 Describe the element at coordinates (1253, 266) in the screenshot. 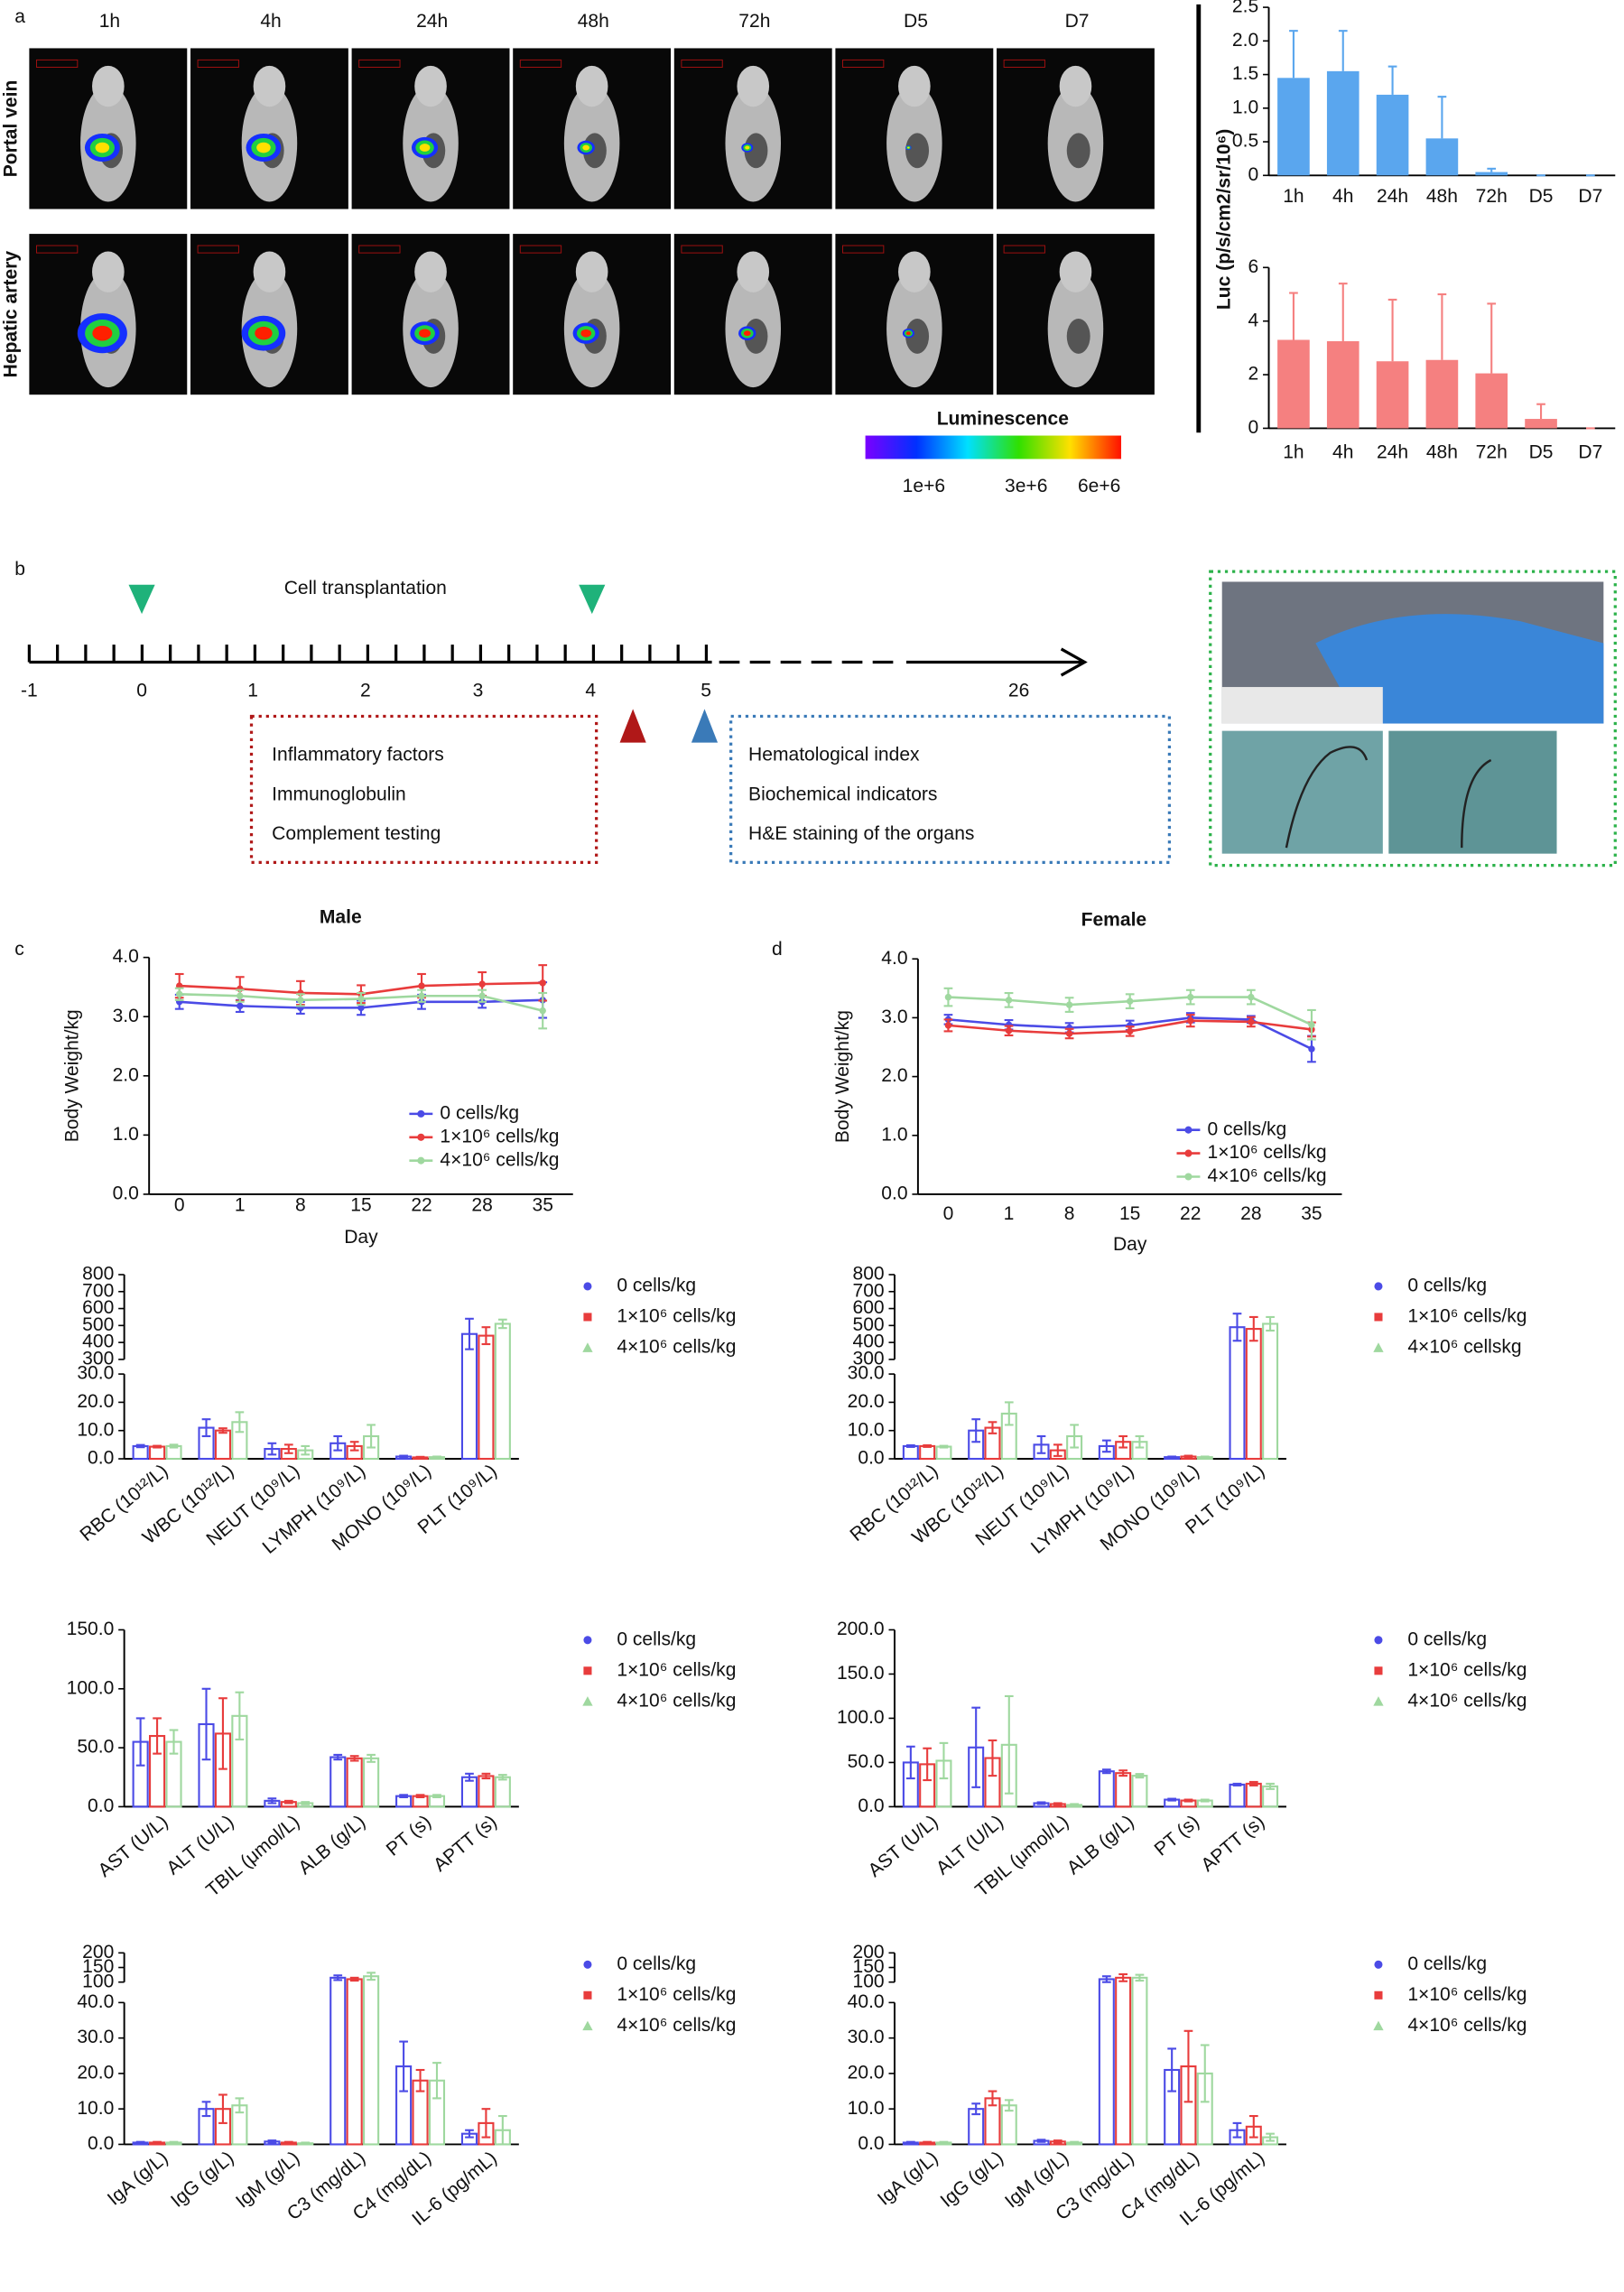

I see `y-tick-label: 6` at that location.